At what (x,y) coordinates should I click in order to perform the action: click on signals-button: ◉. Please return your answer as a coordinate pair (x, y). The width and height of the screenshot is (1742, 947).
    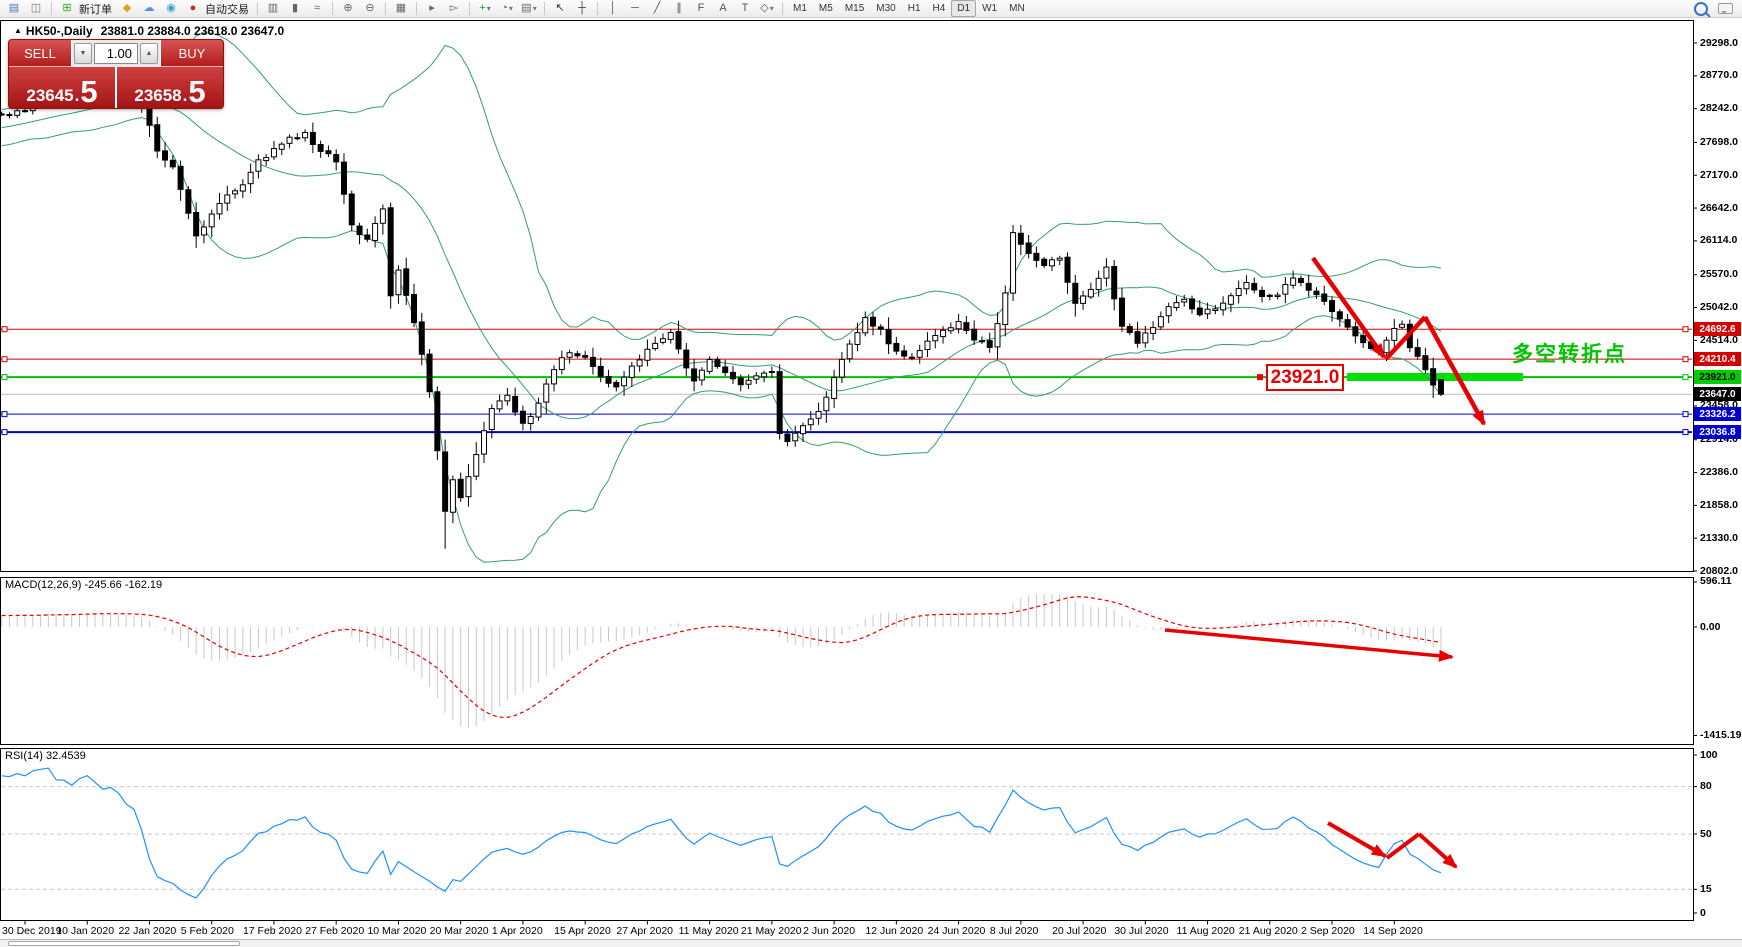
    Looking at the image, I should click on (171, 8).